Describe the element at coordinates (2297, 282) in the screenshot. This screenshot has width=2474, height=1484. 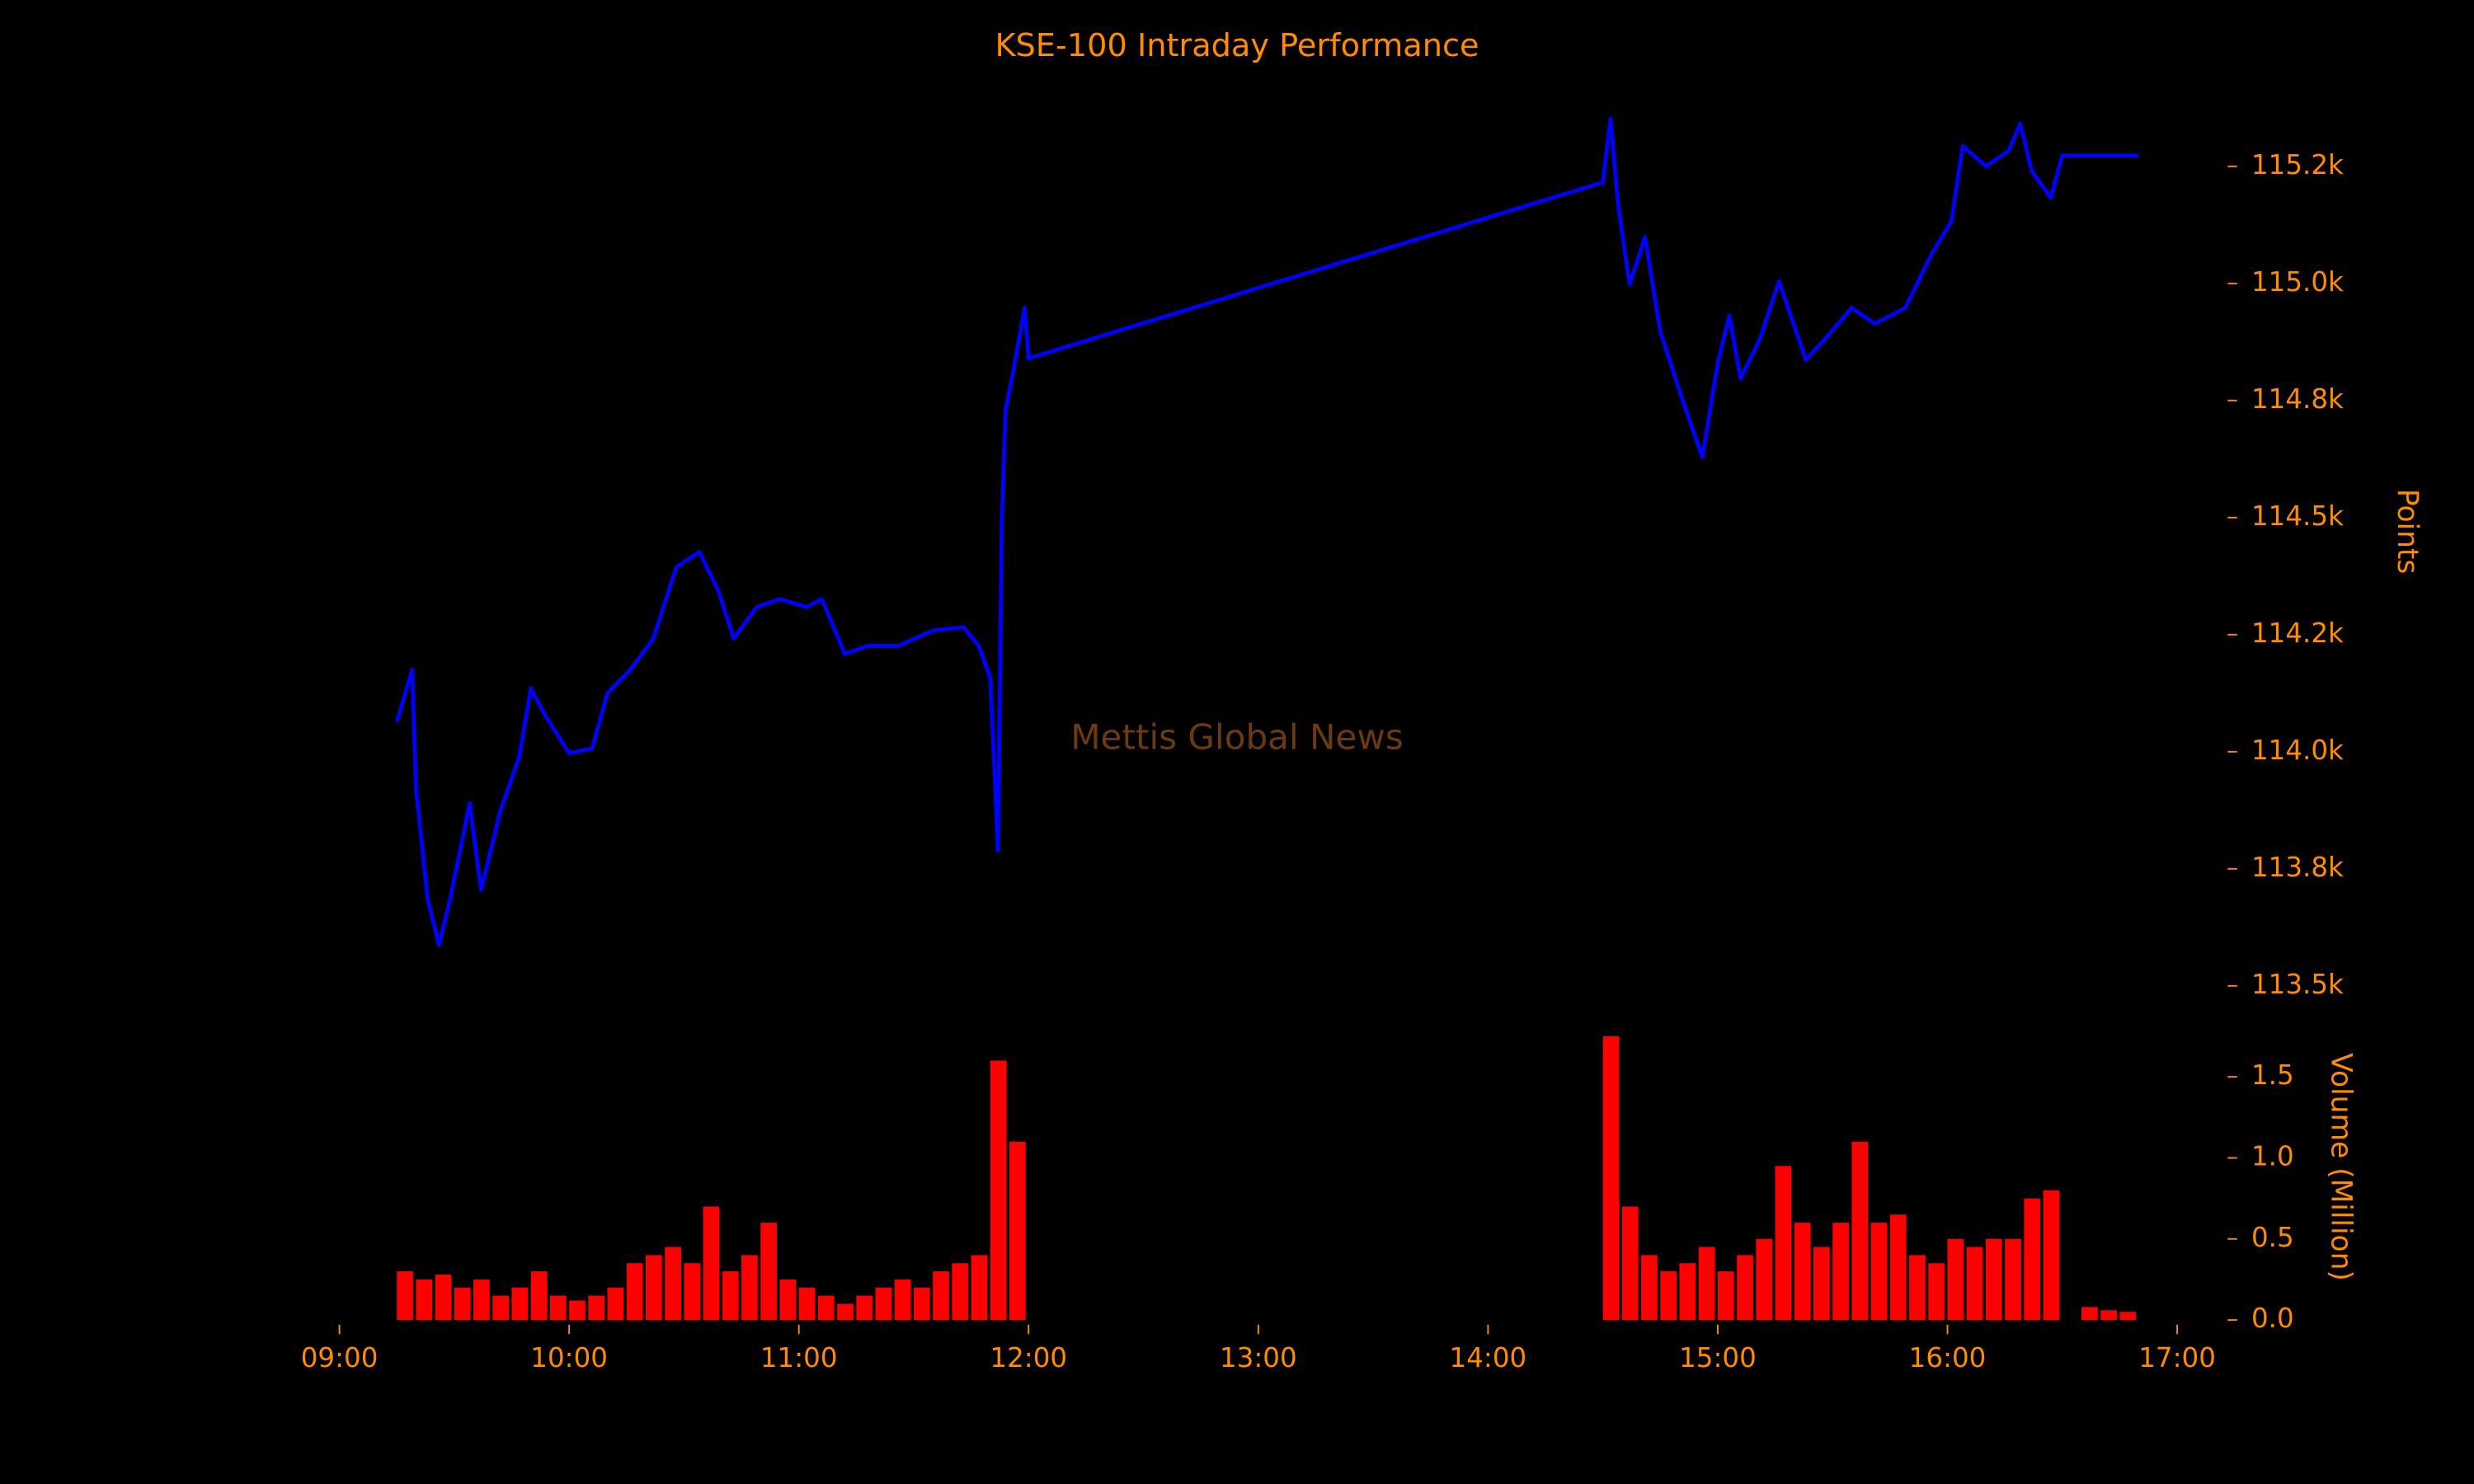
I see `y-tick-label: 115.0k` at that location.